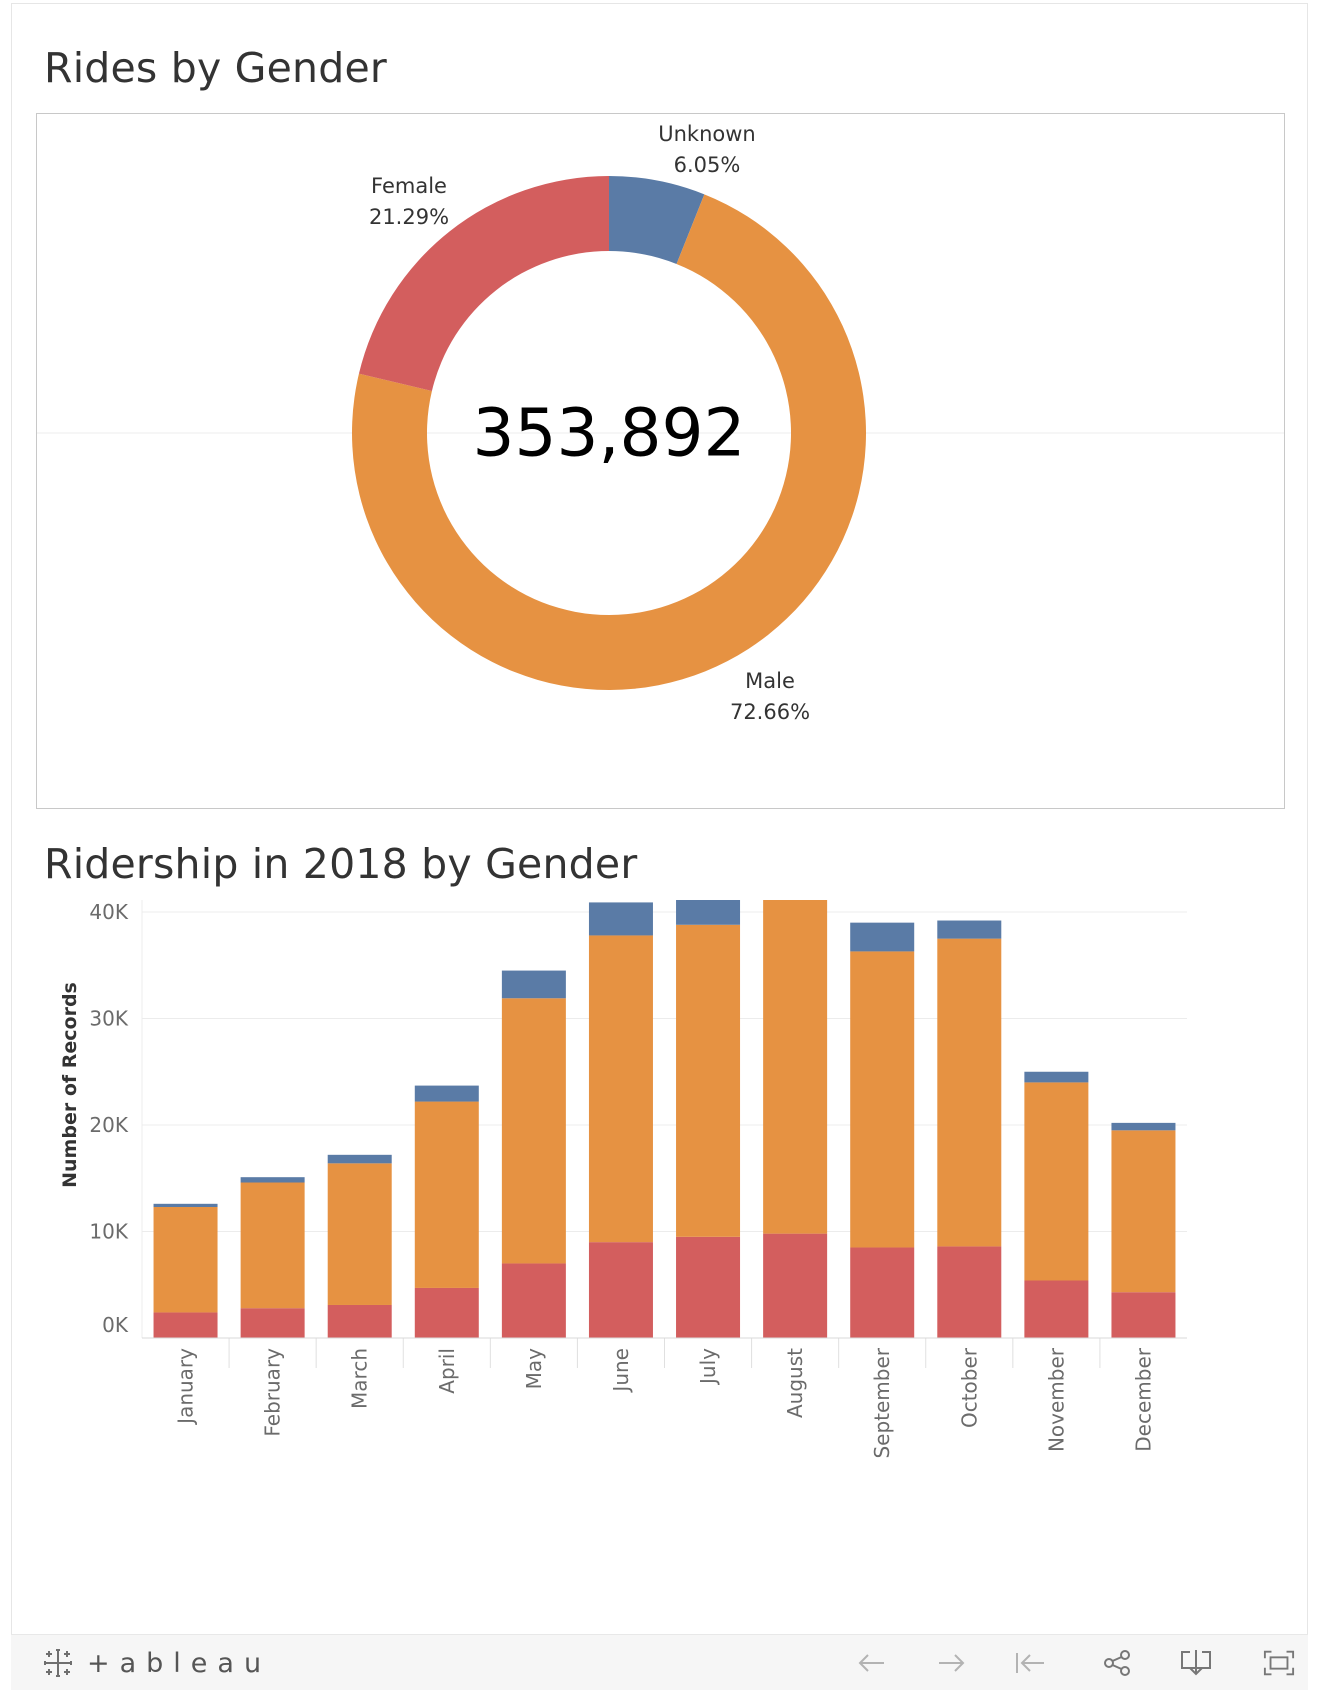  What do you see at coordinates (272, 1180) in the screenshot?
I see `bar-unknown-february` at bounding box center [272, 1180].